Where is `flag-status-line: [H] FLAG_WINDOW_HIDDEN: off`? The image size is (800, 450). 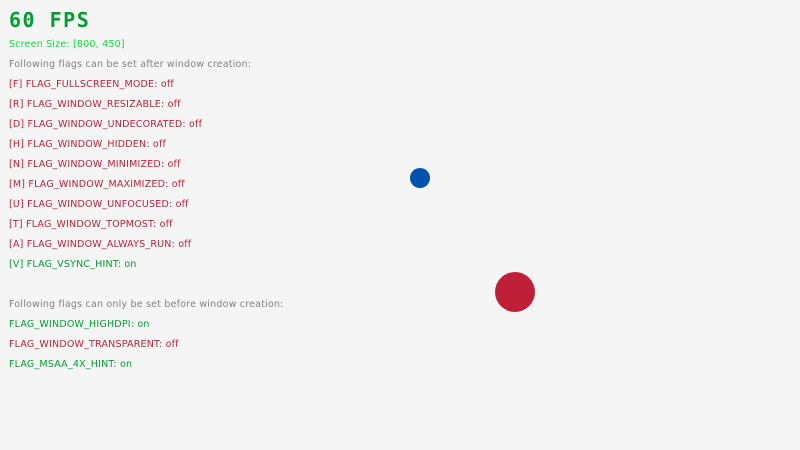
flag-status-line: [H] FLAG_WINDOW_HIDDEN: off is located at coordinates (88, 144).